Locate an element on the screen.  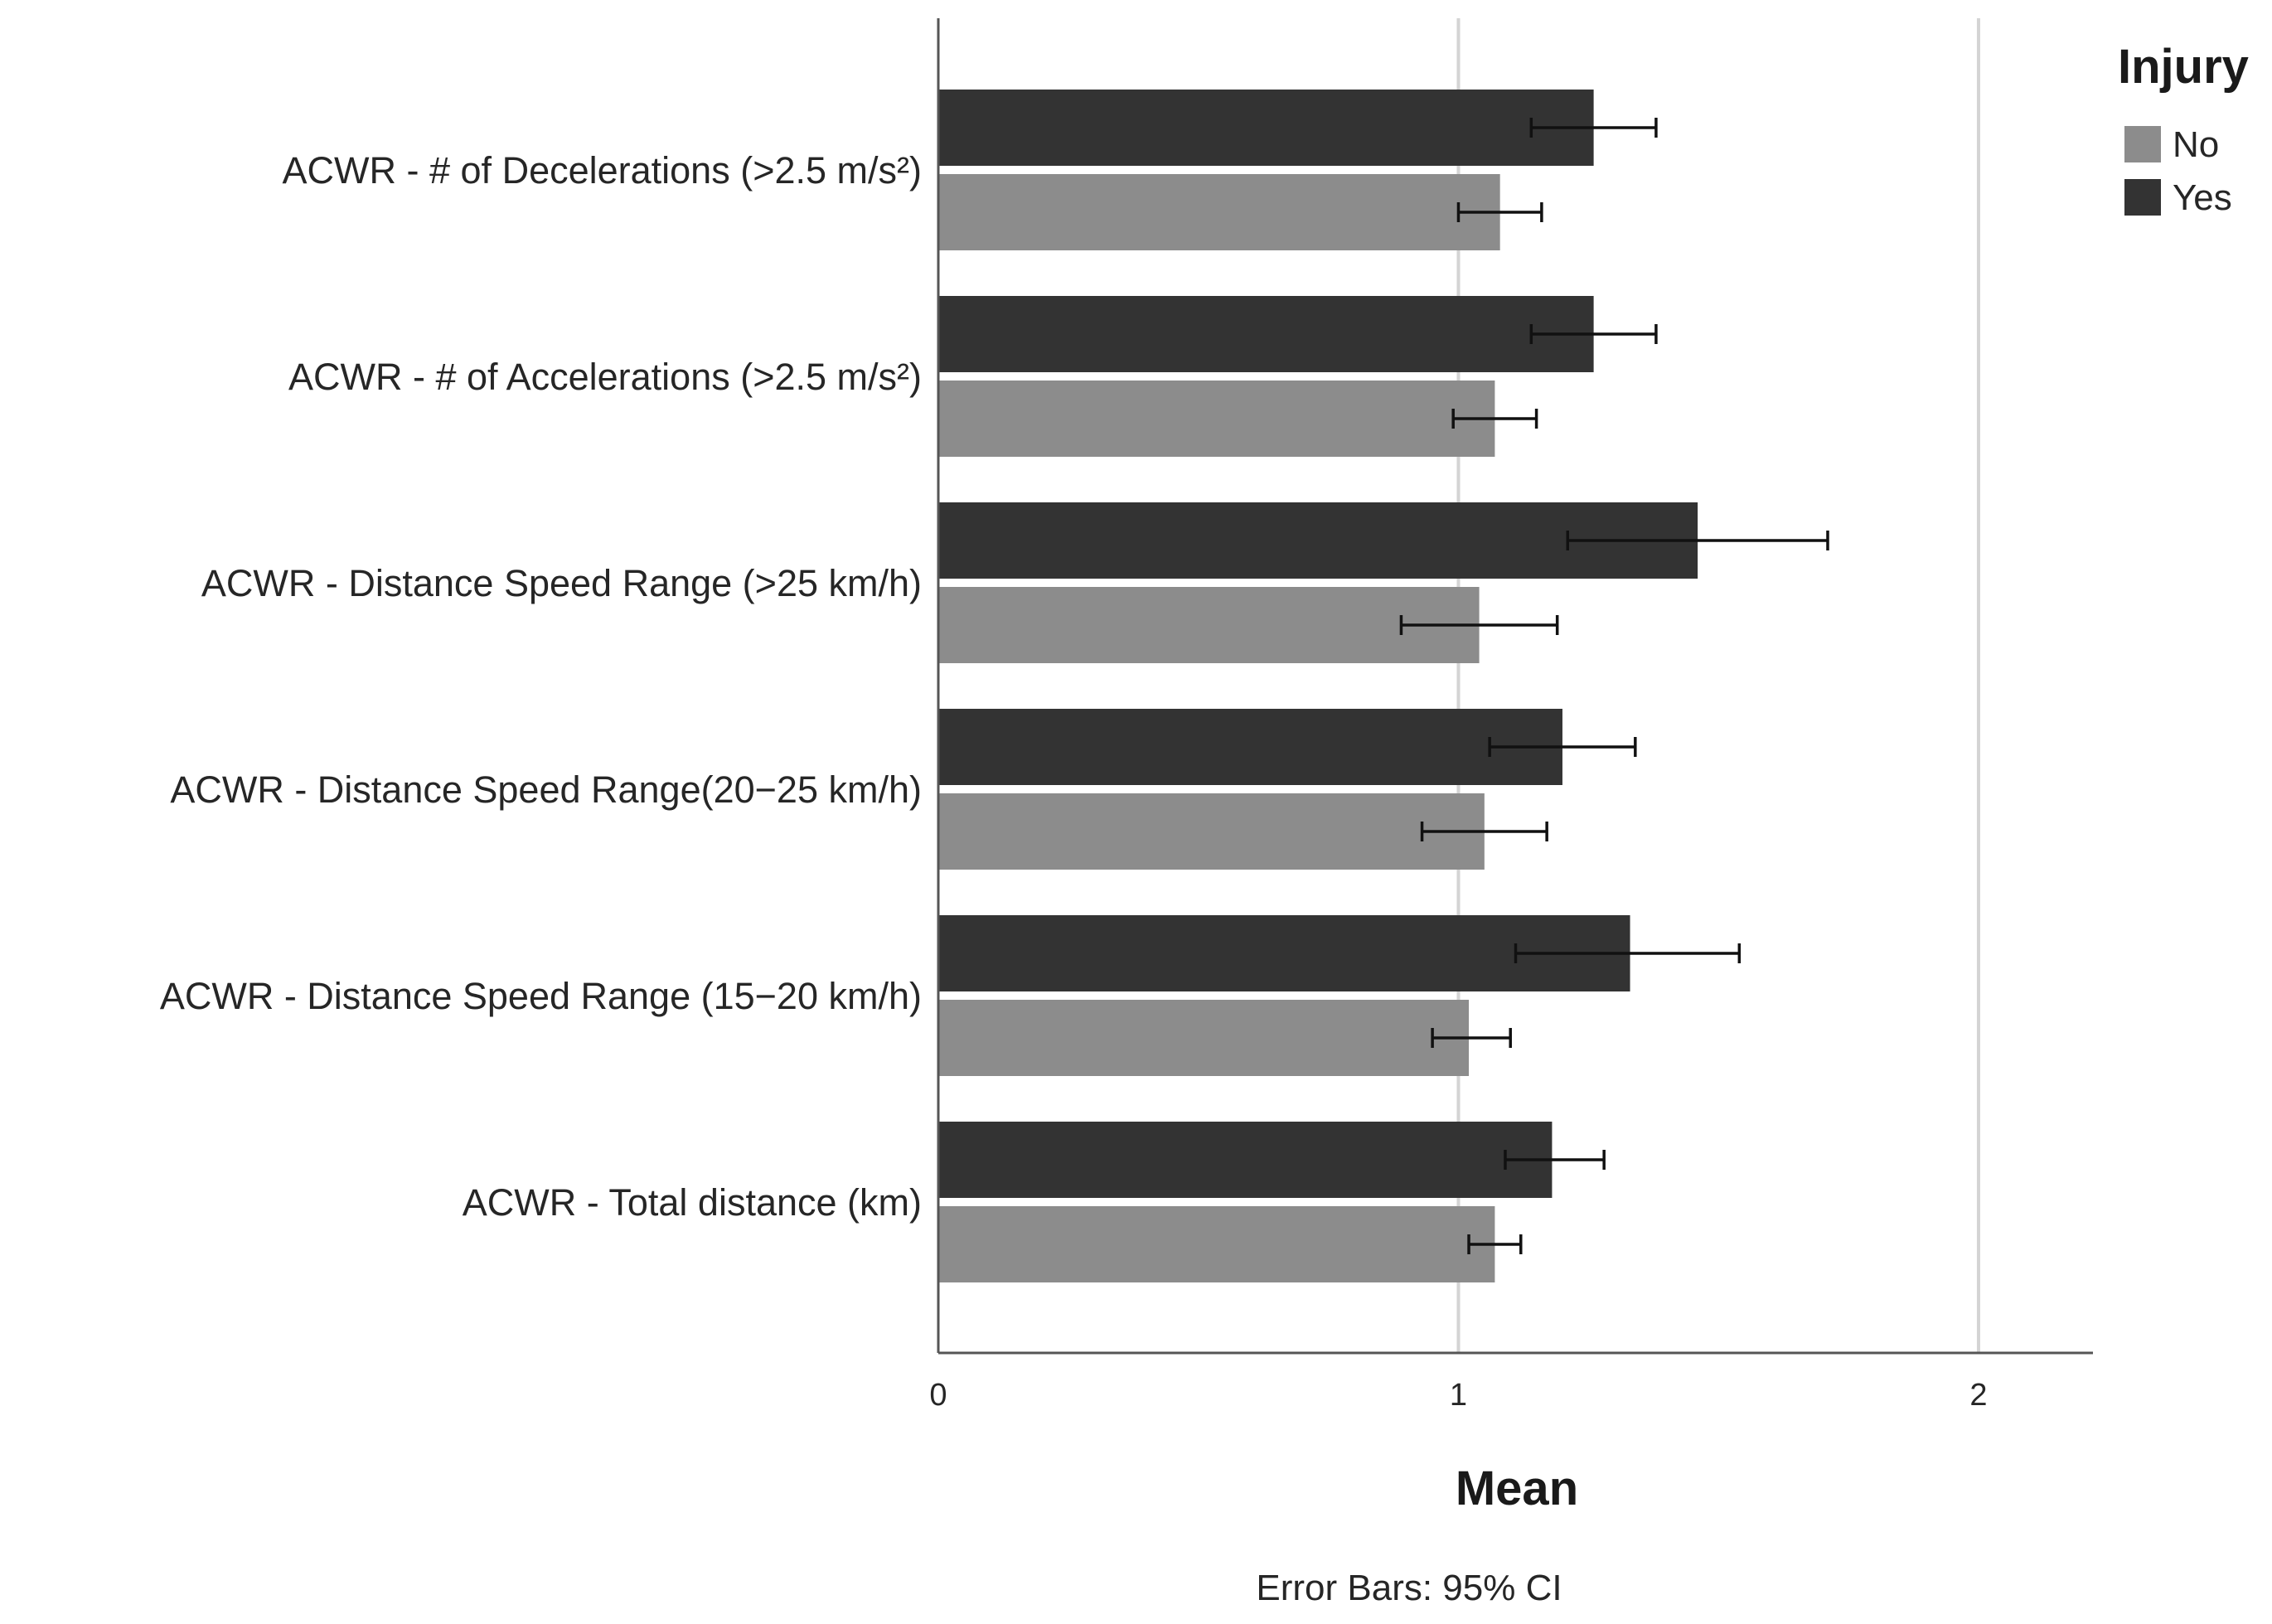
legend-swatch-no is located at coordinates (2142, 144).